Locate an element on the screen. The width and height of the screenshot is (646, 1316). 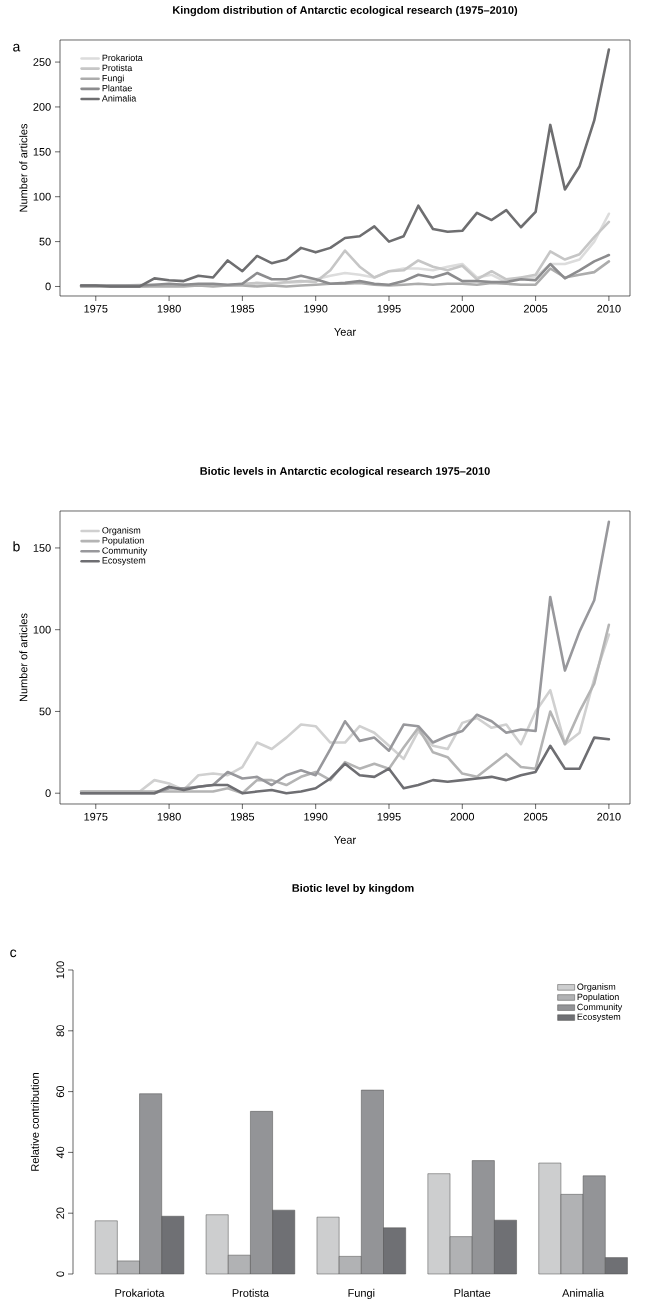
chart-title: Biotic levels in Antarctic ecological research 1975–2010 is located at coordinates (345, 472).